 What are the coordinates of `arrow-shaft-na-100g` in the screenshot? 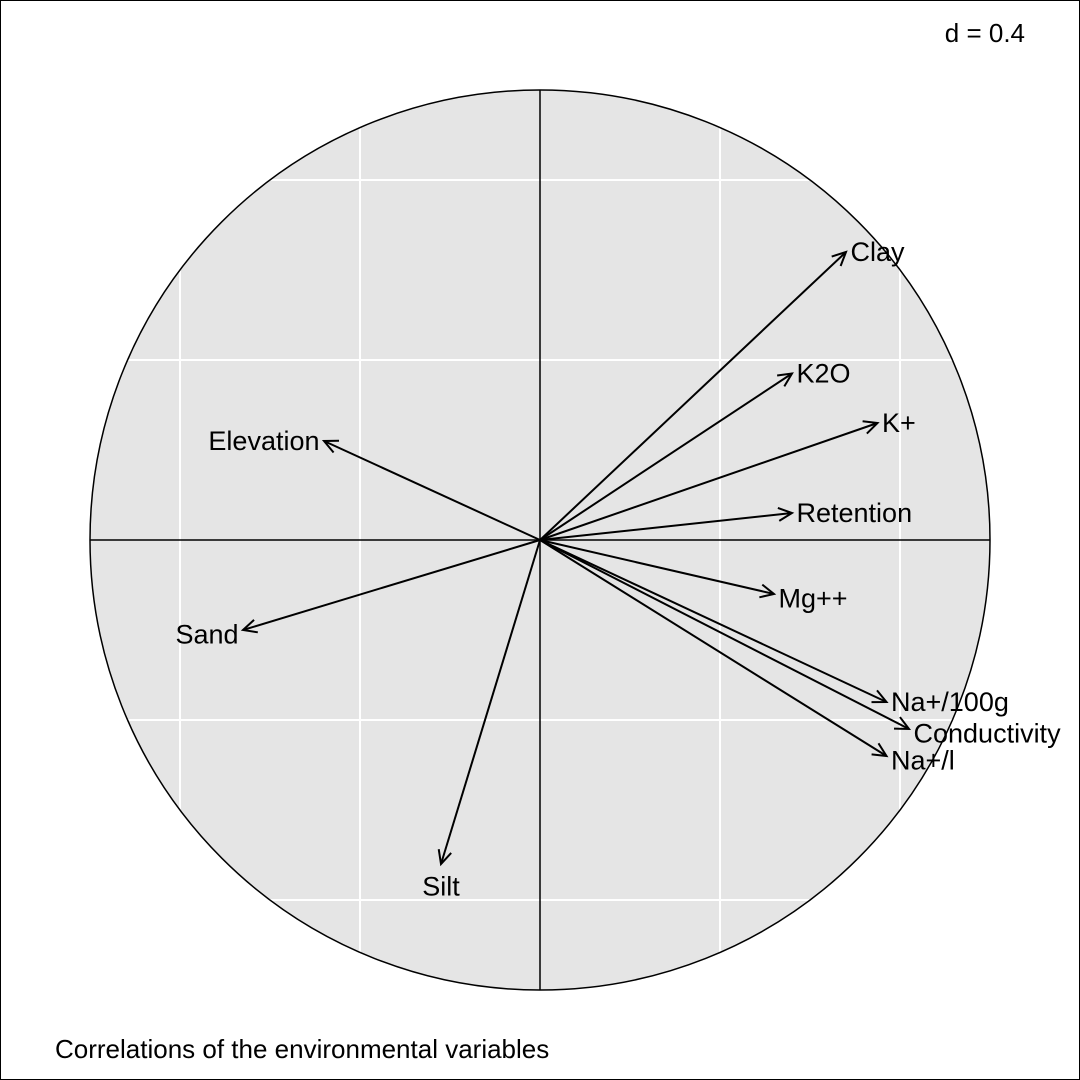 It's located at (713, 621).